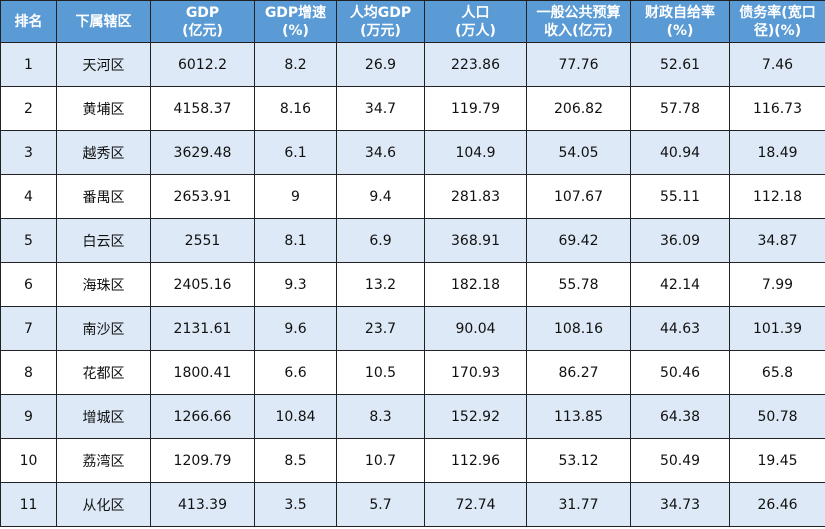 Image resolution: width=825 pixels, height=529 pixels. What do you see at coordinates (578, 284) in the screenshot?
I see `table-cell: 55.78` at bounding box center [578, 284].